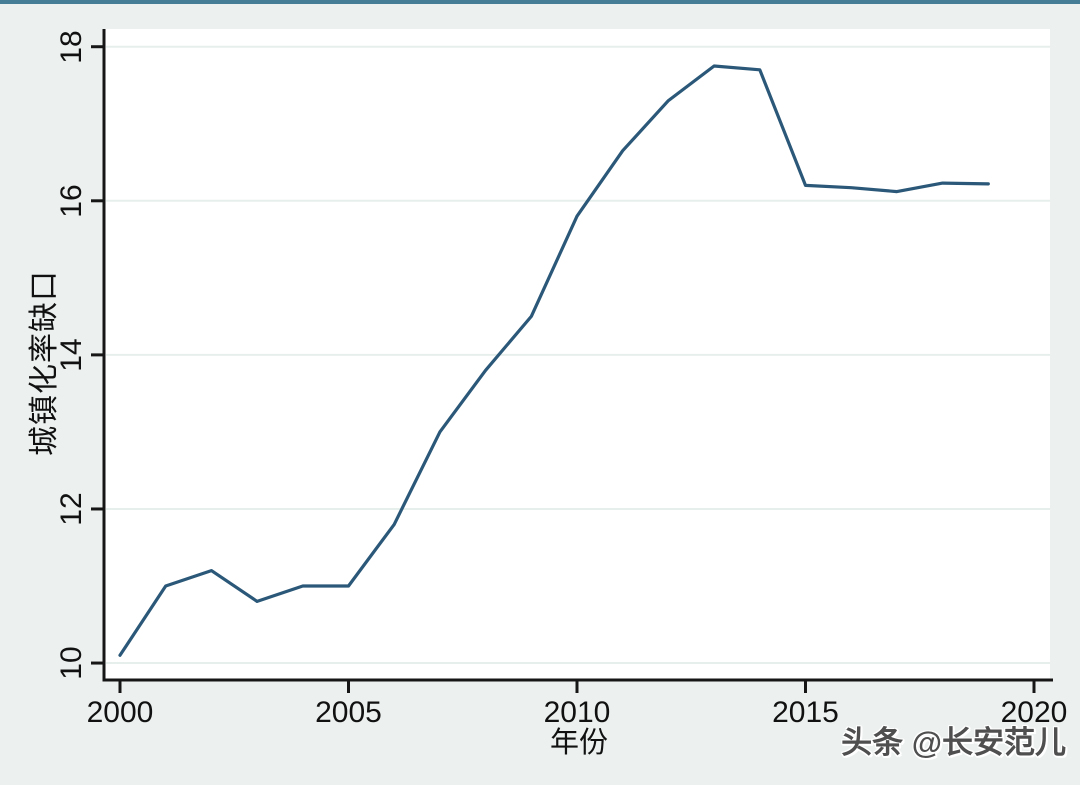 This screenshot has height=785, width=1080. I want to click on y-tick-label-18: 18, so click(71, 47).